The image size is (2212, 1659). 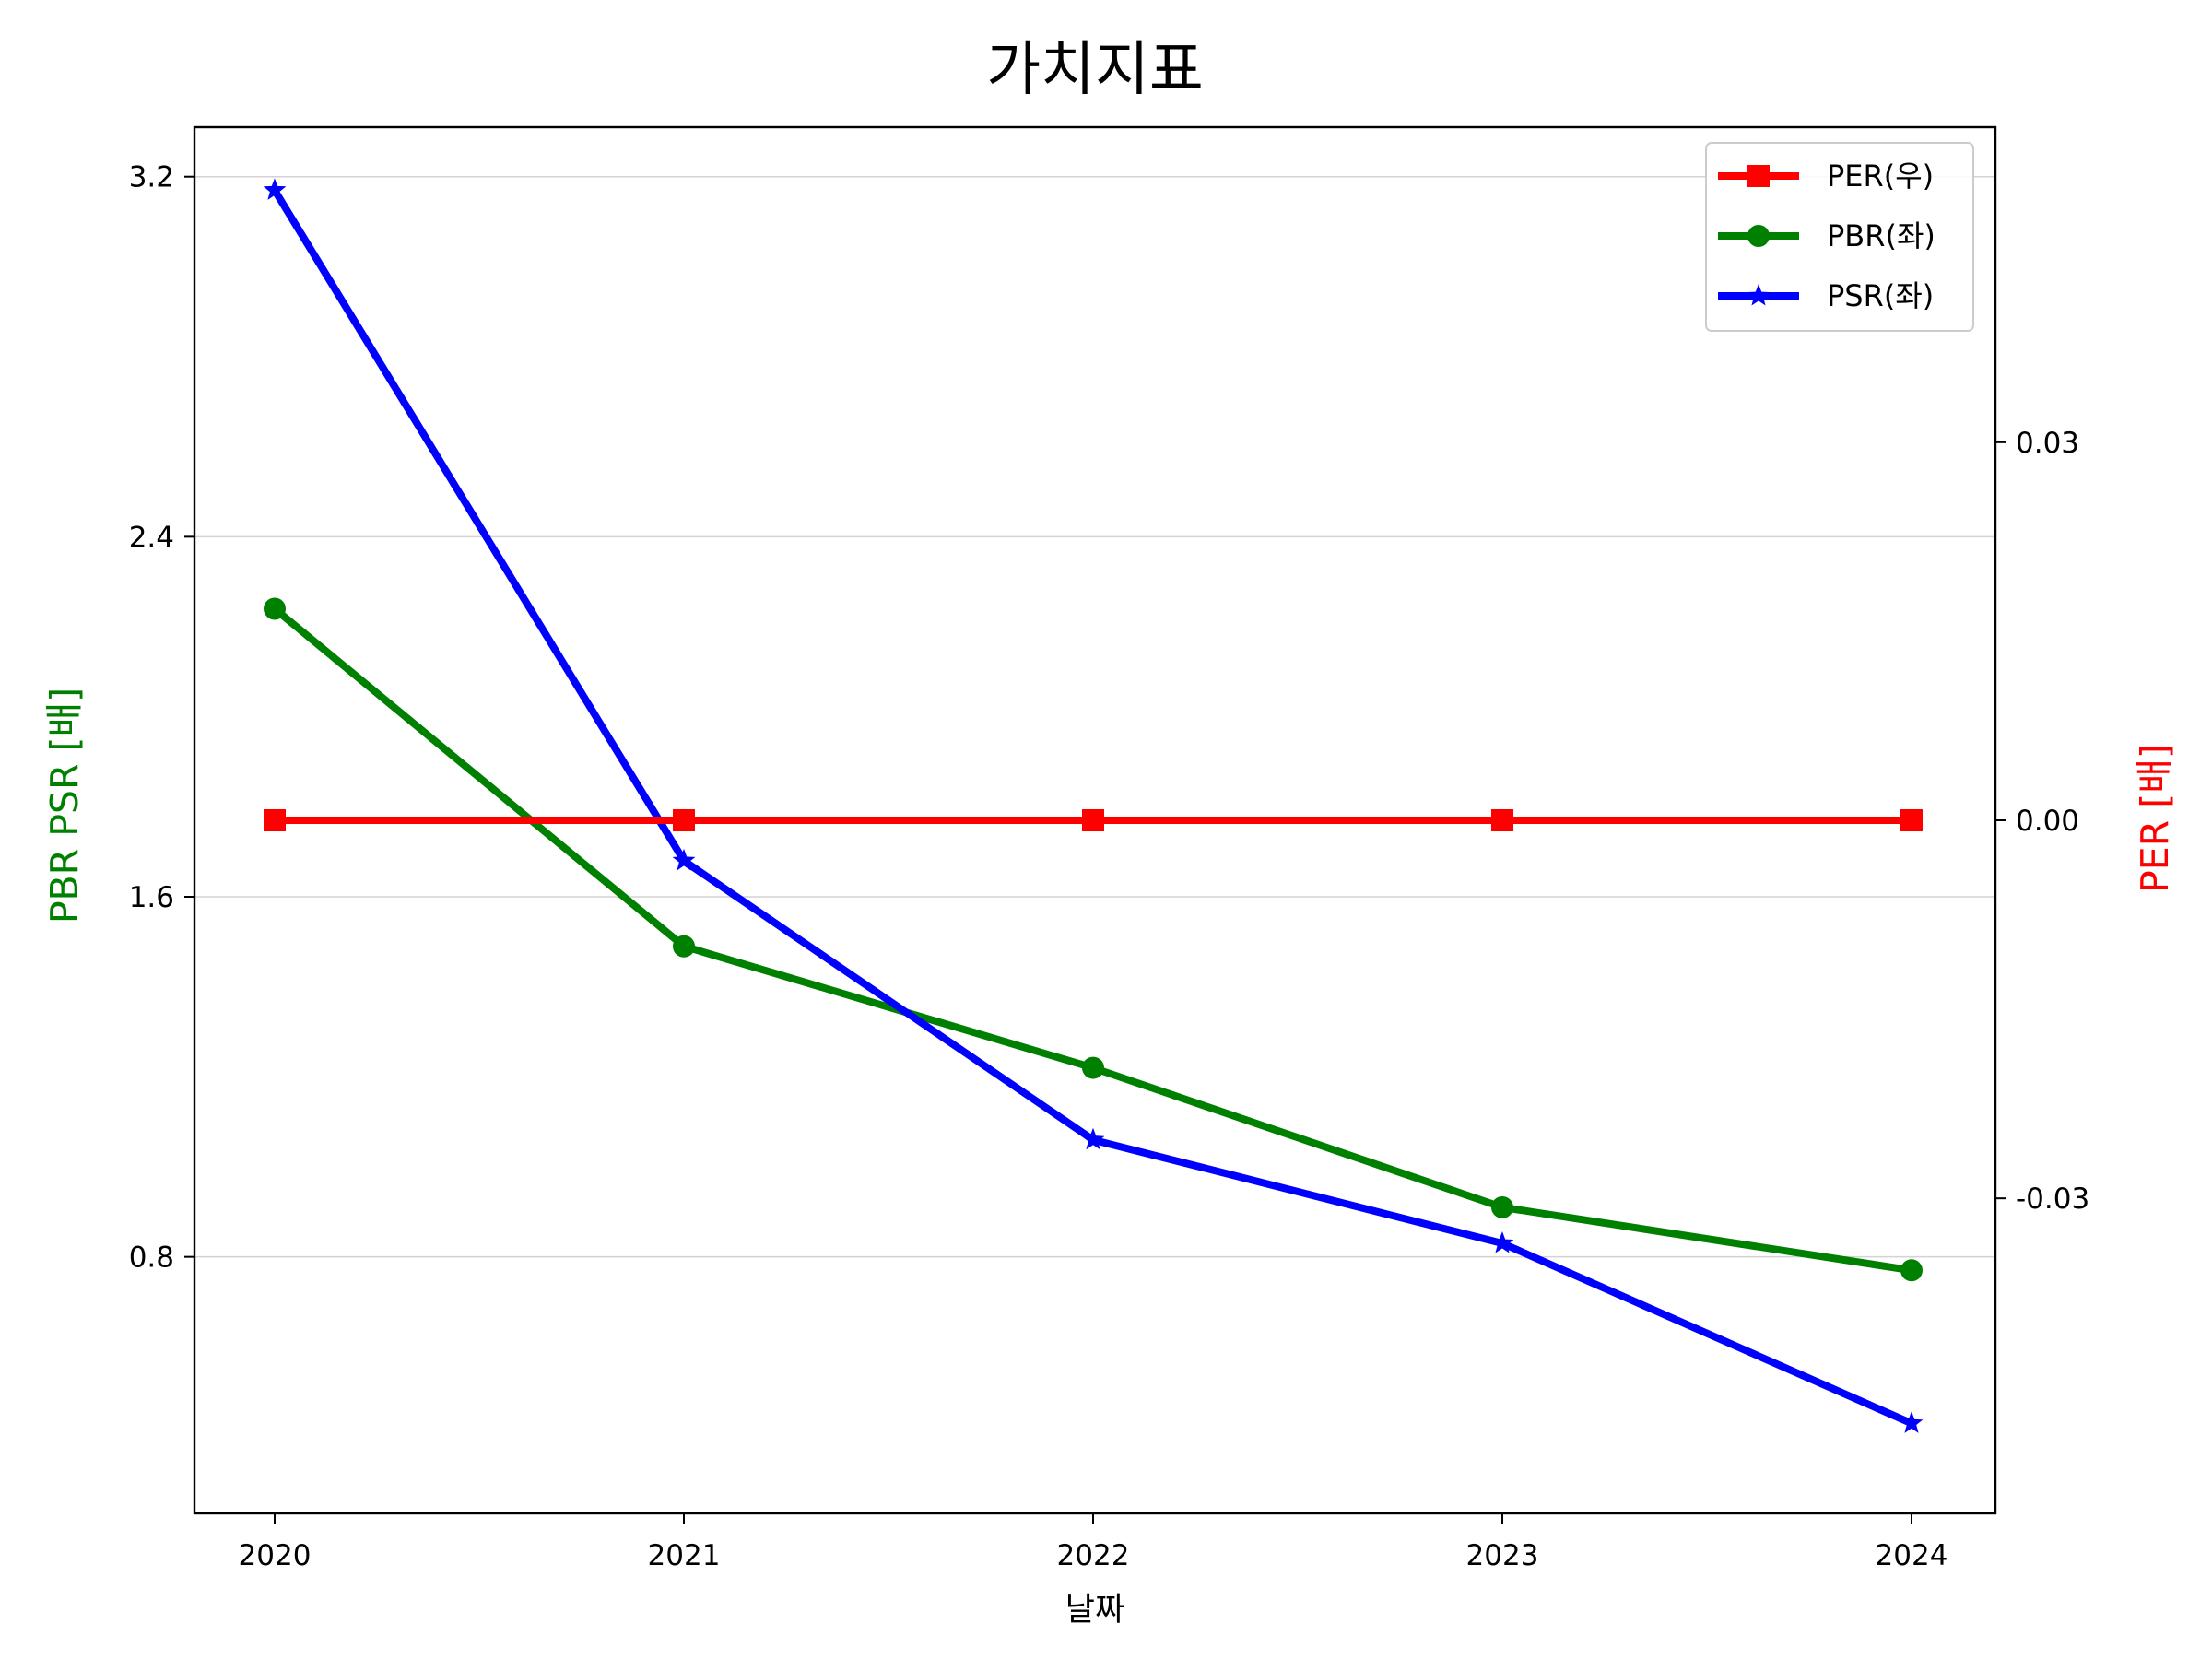 What do you see at coordinates (275, 1555) in the screenshot?
I see `x-tick-label: 2020` at bounding box center [275, 1555].